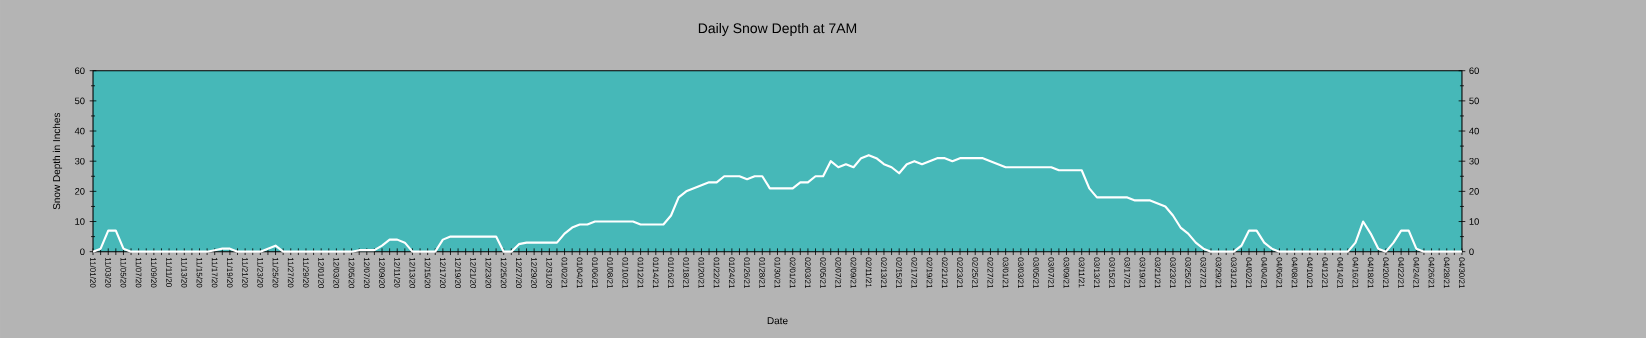  I want to click on x-tick-label: 03/25/21, so click(1188, 273).